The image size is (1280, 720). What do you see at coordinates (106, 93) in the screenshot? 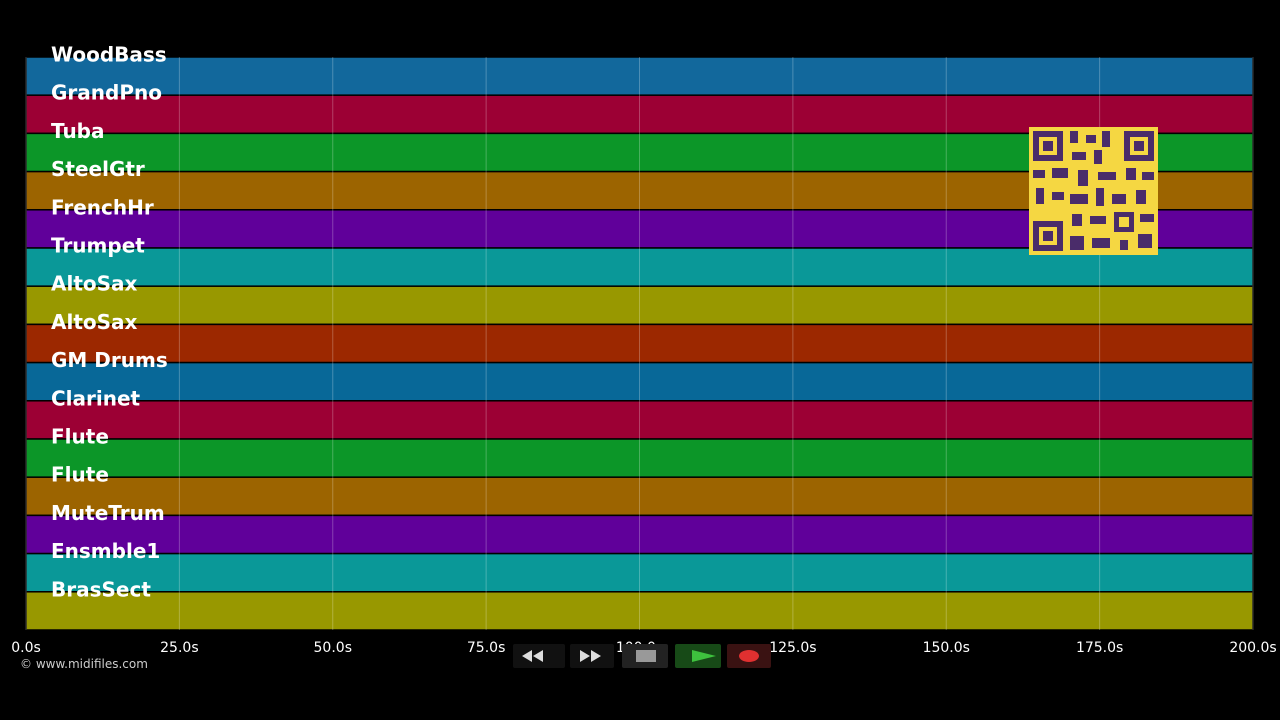
I see `track-name: GrandPno` at bounding box center [106, 93].